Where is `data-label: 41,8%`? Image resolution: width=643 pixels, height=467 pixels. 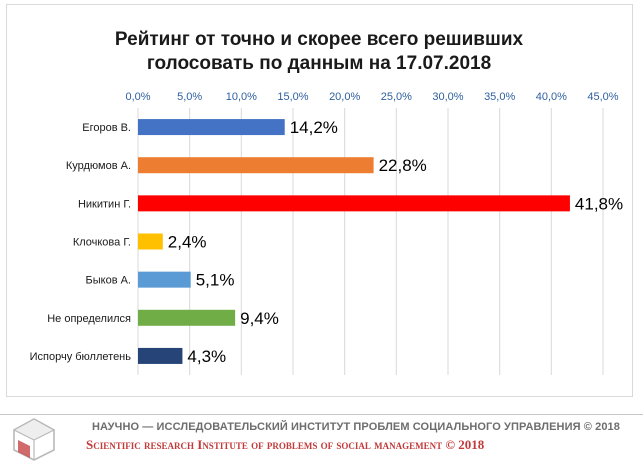 data-label: 41,8% is located at coordinates (599, 203).